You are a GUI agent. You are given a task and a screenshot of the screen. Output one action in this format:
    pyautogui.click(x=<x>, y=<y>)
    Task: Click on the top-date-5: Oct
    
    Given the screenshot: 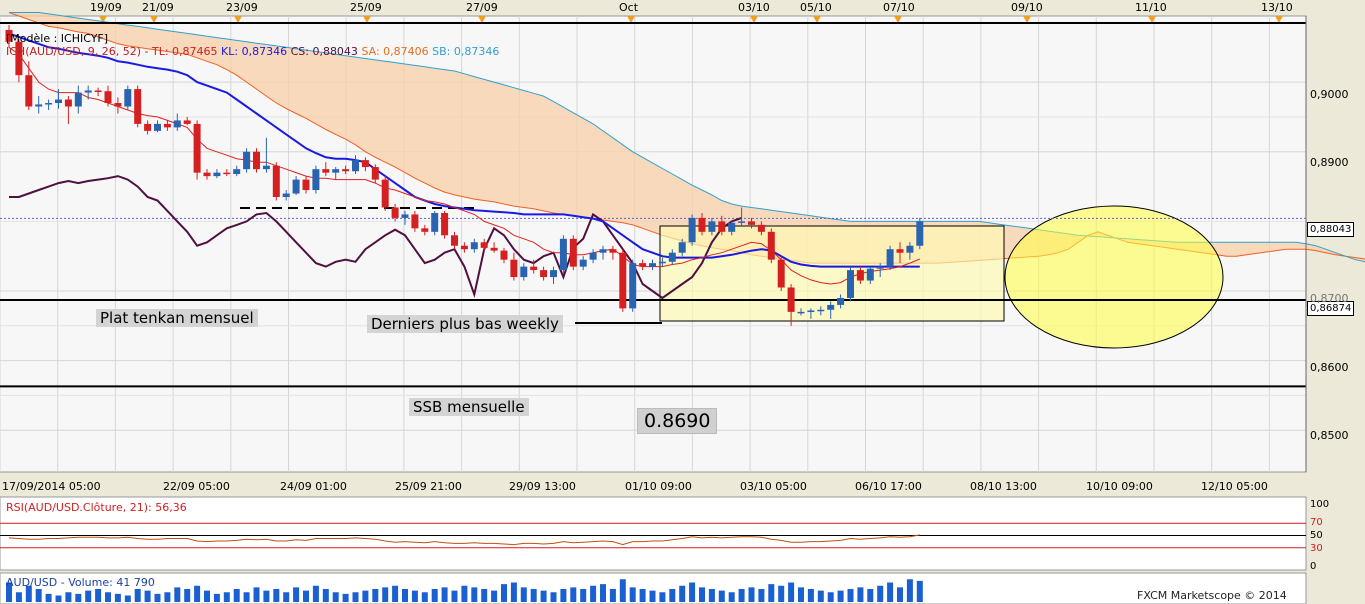 What is the action you would take?
    pyautogui.click(x=629, y=7)
    